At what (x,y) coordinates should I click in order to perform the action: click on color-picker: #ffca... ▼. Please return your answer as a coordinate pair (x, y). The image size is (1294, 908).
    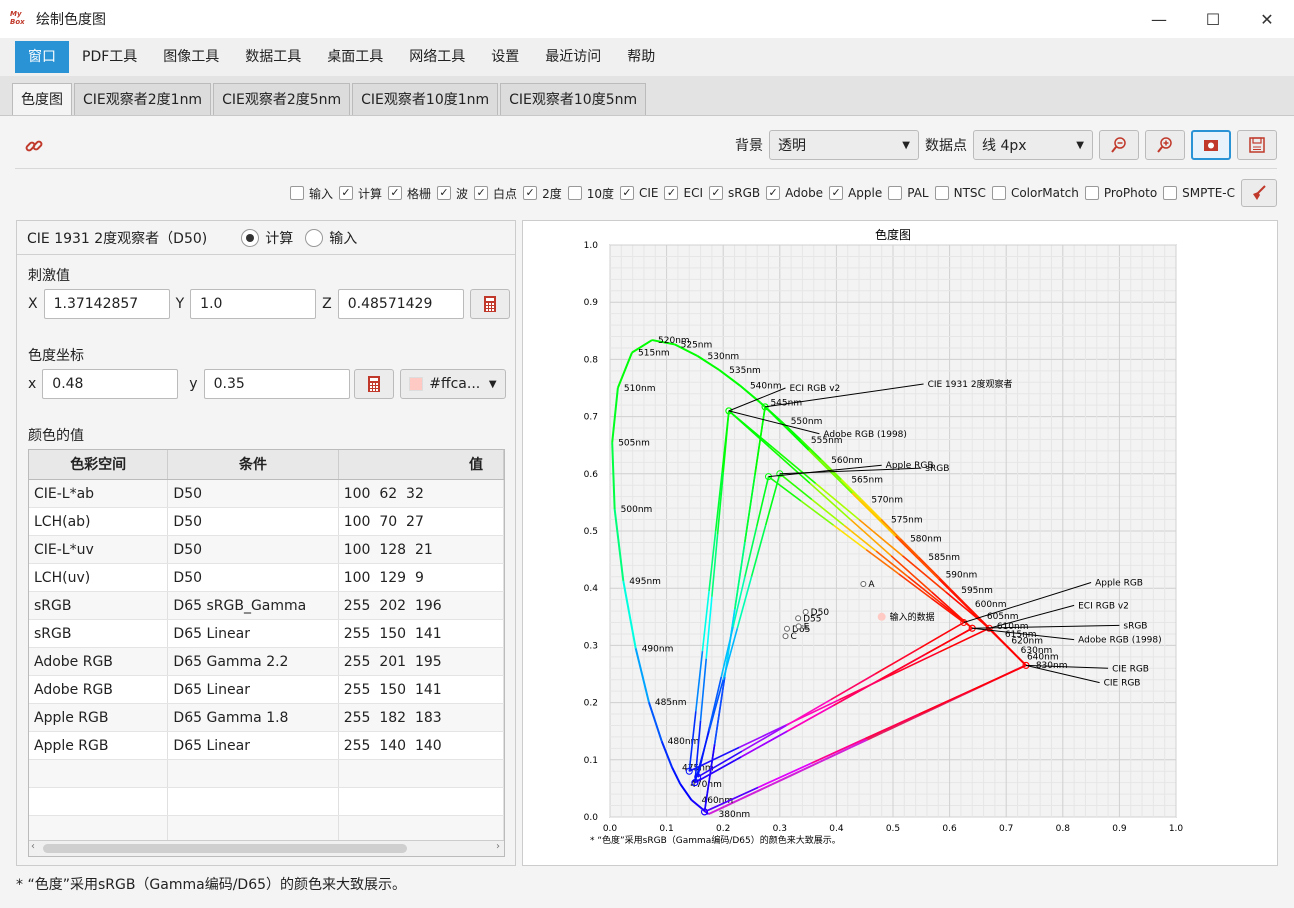
    Looking at the image, I should click on (452, 384).